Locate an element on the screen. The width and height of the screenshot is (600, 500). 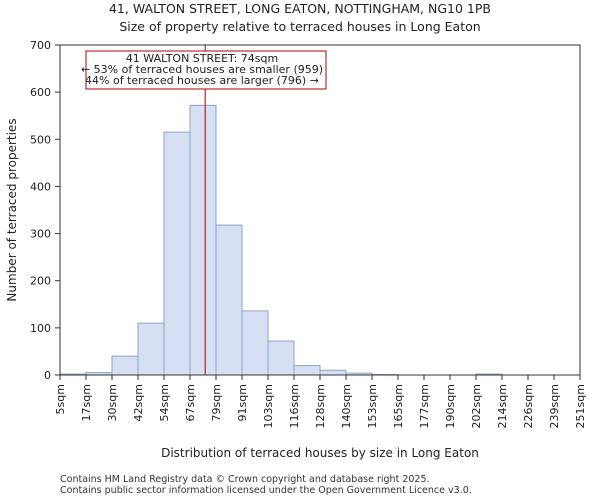
y-axis: 0 100 200 300 400 500 600 700 is located at coordinates (45, 210).